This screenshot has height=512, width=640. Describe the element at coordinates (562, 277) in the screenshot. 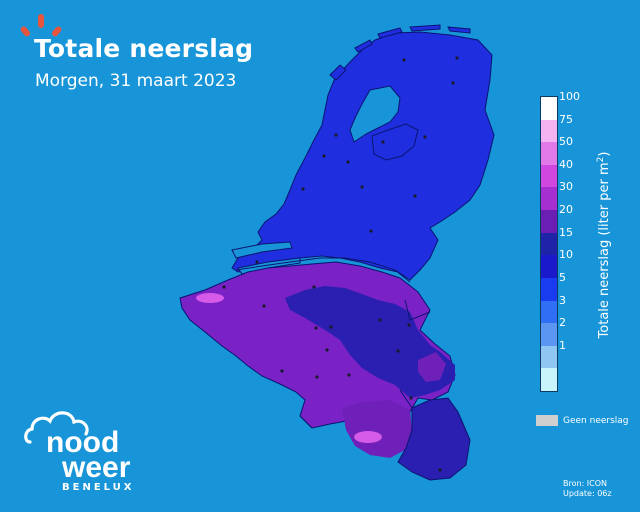

I see `legend-tick-label: 5` at that location.